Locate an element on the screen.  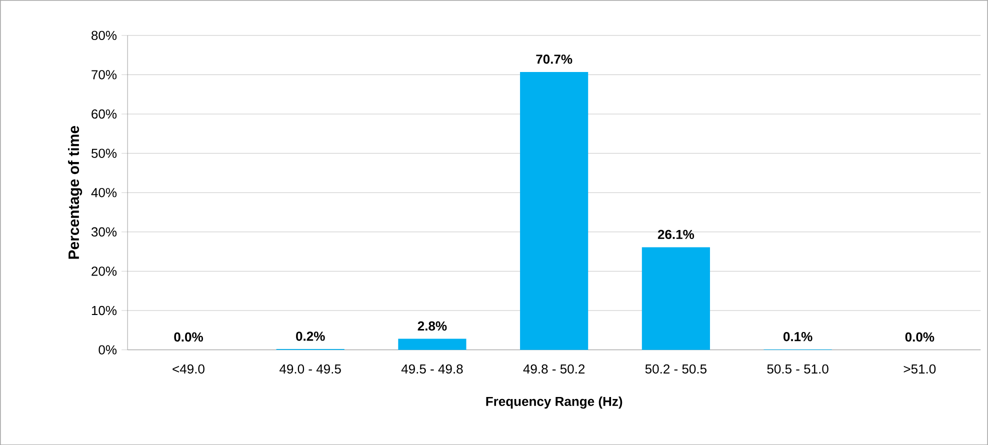
x-tick-label: 50.5 - 51.0 is located at coordinates (797, 369).